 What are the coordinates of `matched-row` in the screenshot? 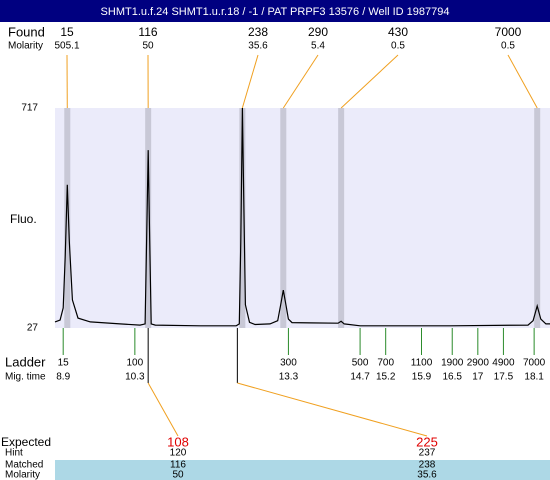 It's located at (302, 465).